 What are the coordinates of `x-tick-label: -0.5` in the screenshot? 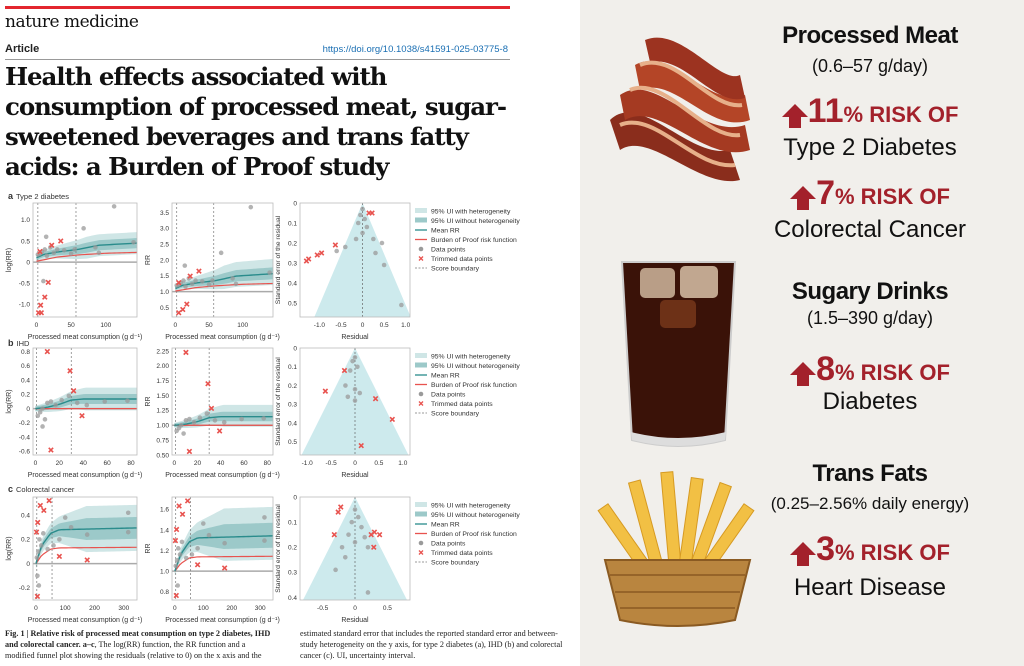 It's located at (331, 463).